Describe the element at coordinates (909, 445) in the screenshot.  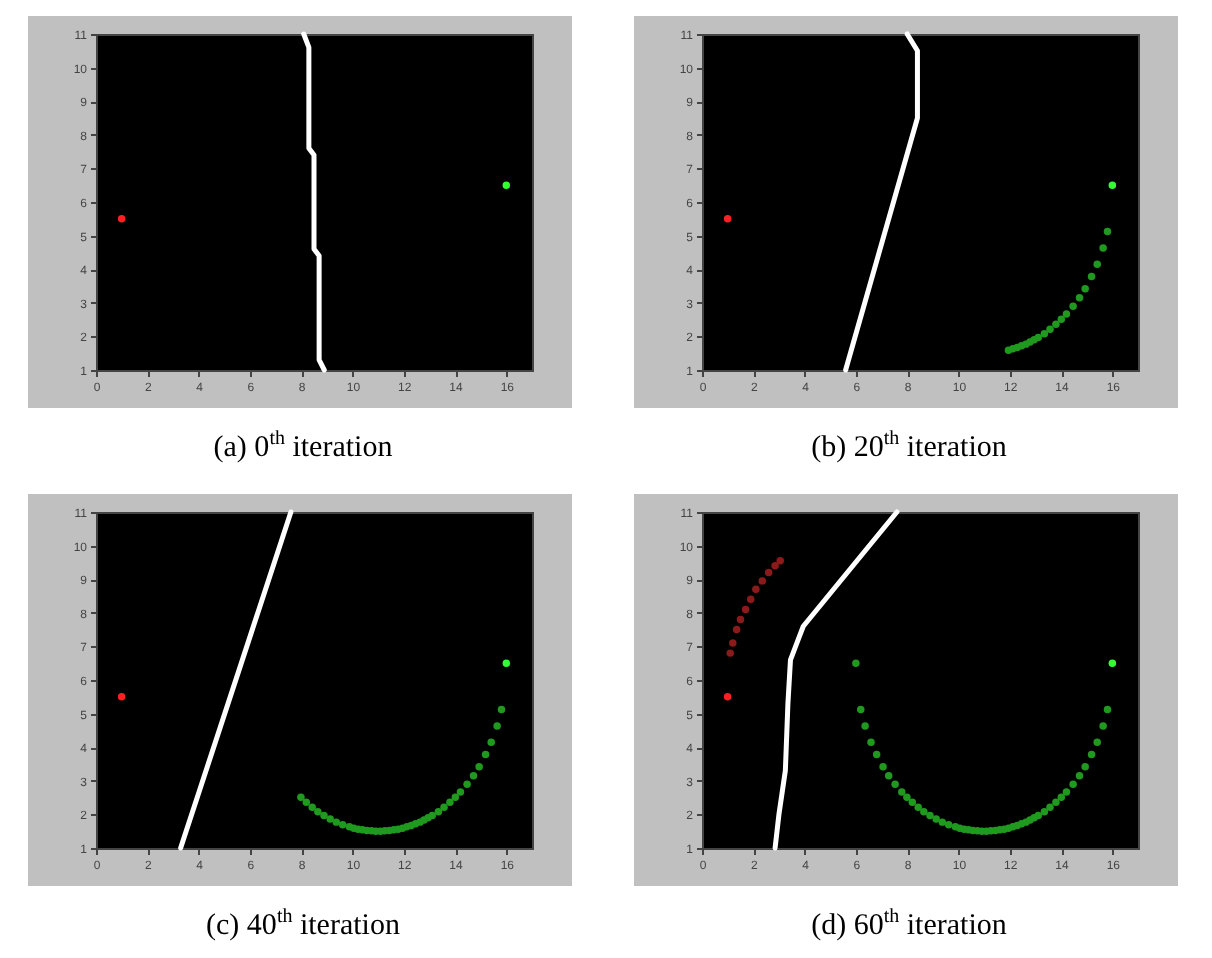
I see `text: (b) 20$^{th}$ iteration` at that location.